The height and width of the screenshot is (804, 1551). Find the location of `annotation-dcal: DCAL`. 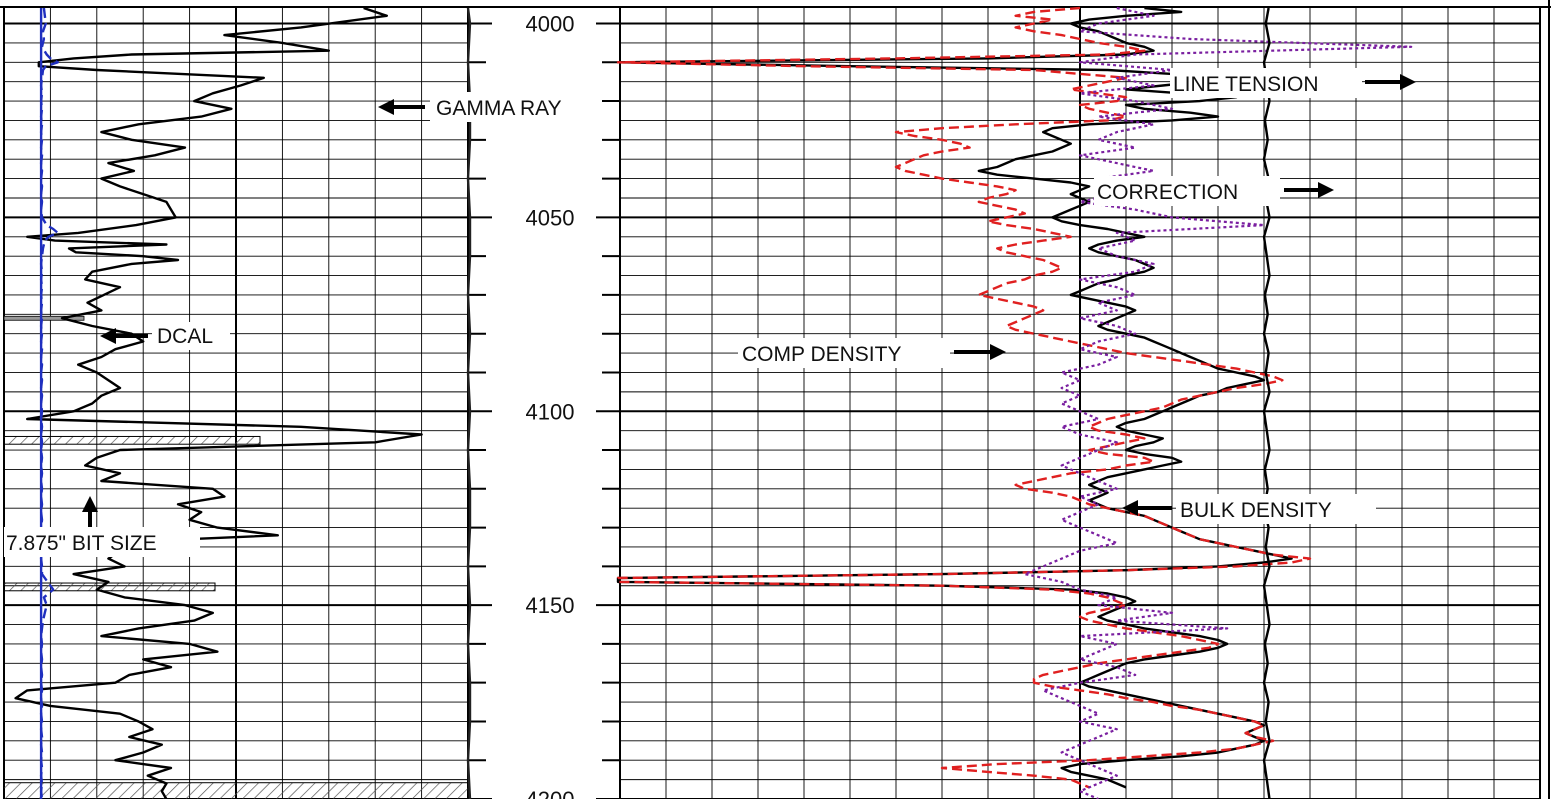

annotation-dcal: DCAL is located at coordinates (185, 336).